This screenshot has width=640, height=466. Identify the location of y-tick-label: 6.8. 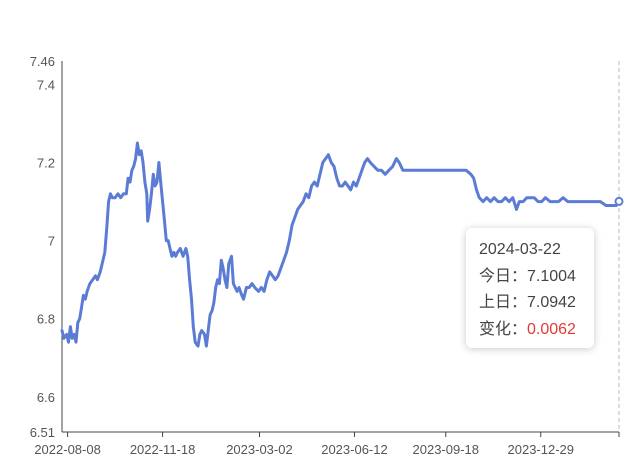
(46, 319).